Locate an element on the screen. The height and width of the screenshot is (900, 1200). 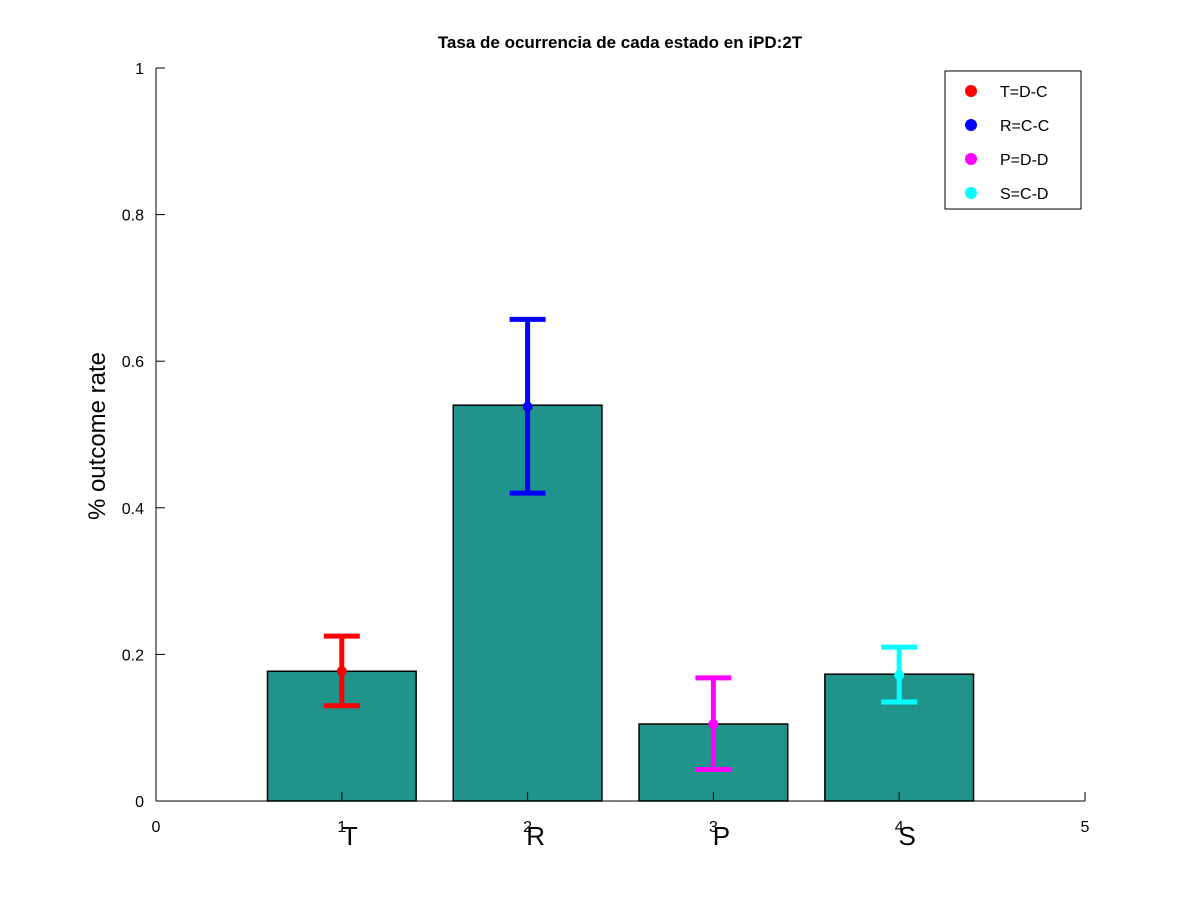
x-ticks: 0 1 2 3 4 5 is located at coordinates (621, 814).